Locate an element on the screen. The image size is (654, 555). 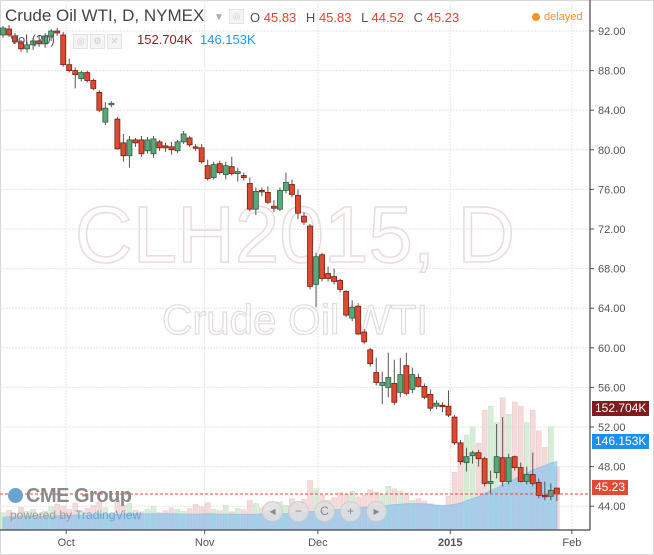
powered-by-tradingview: powered by TradingView is located at coordinates (75, 515).